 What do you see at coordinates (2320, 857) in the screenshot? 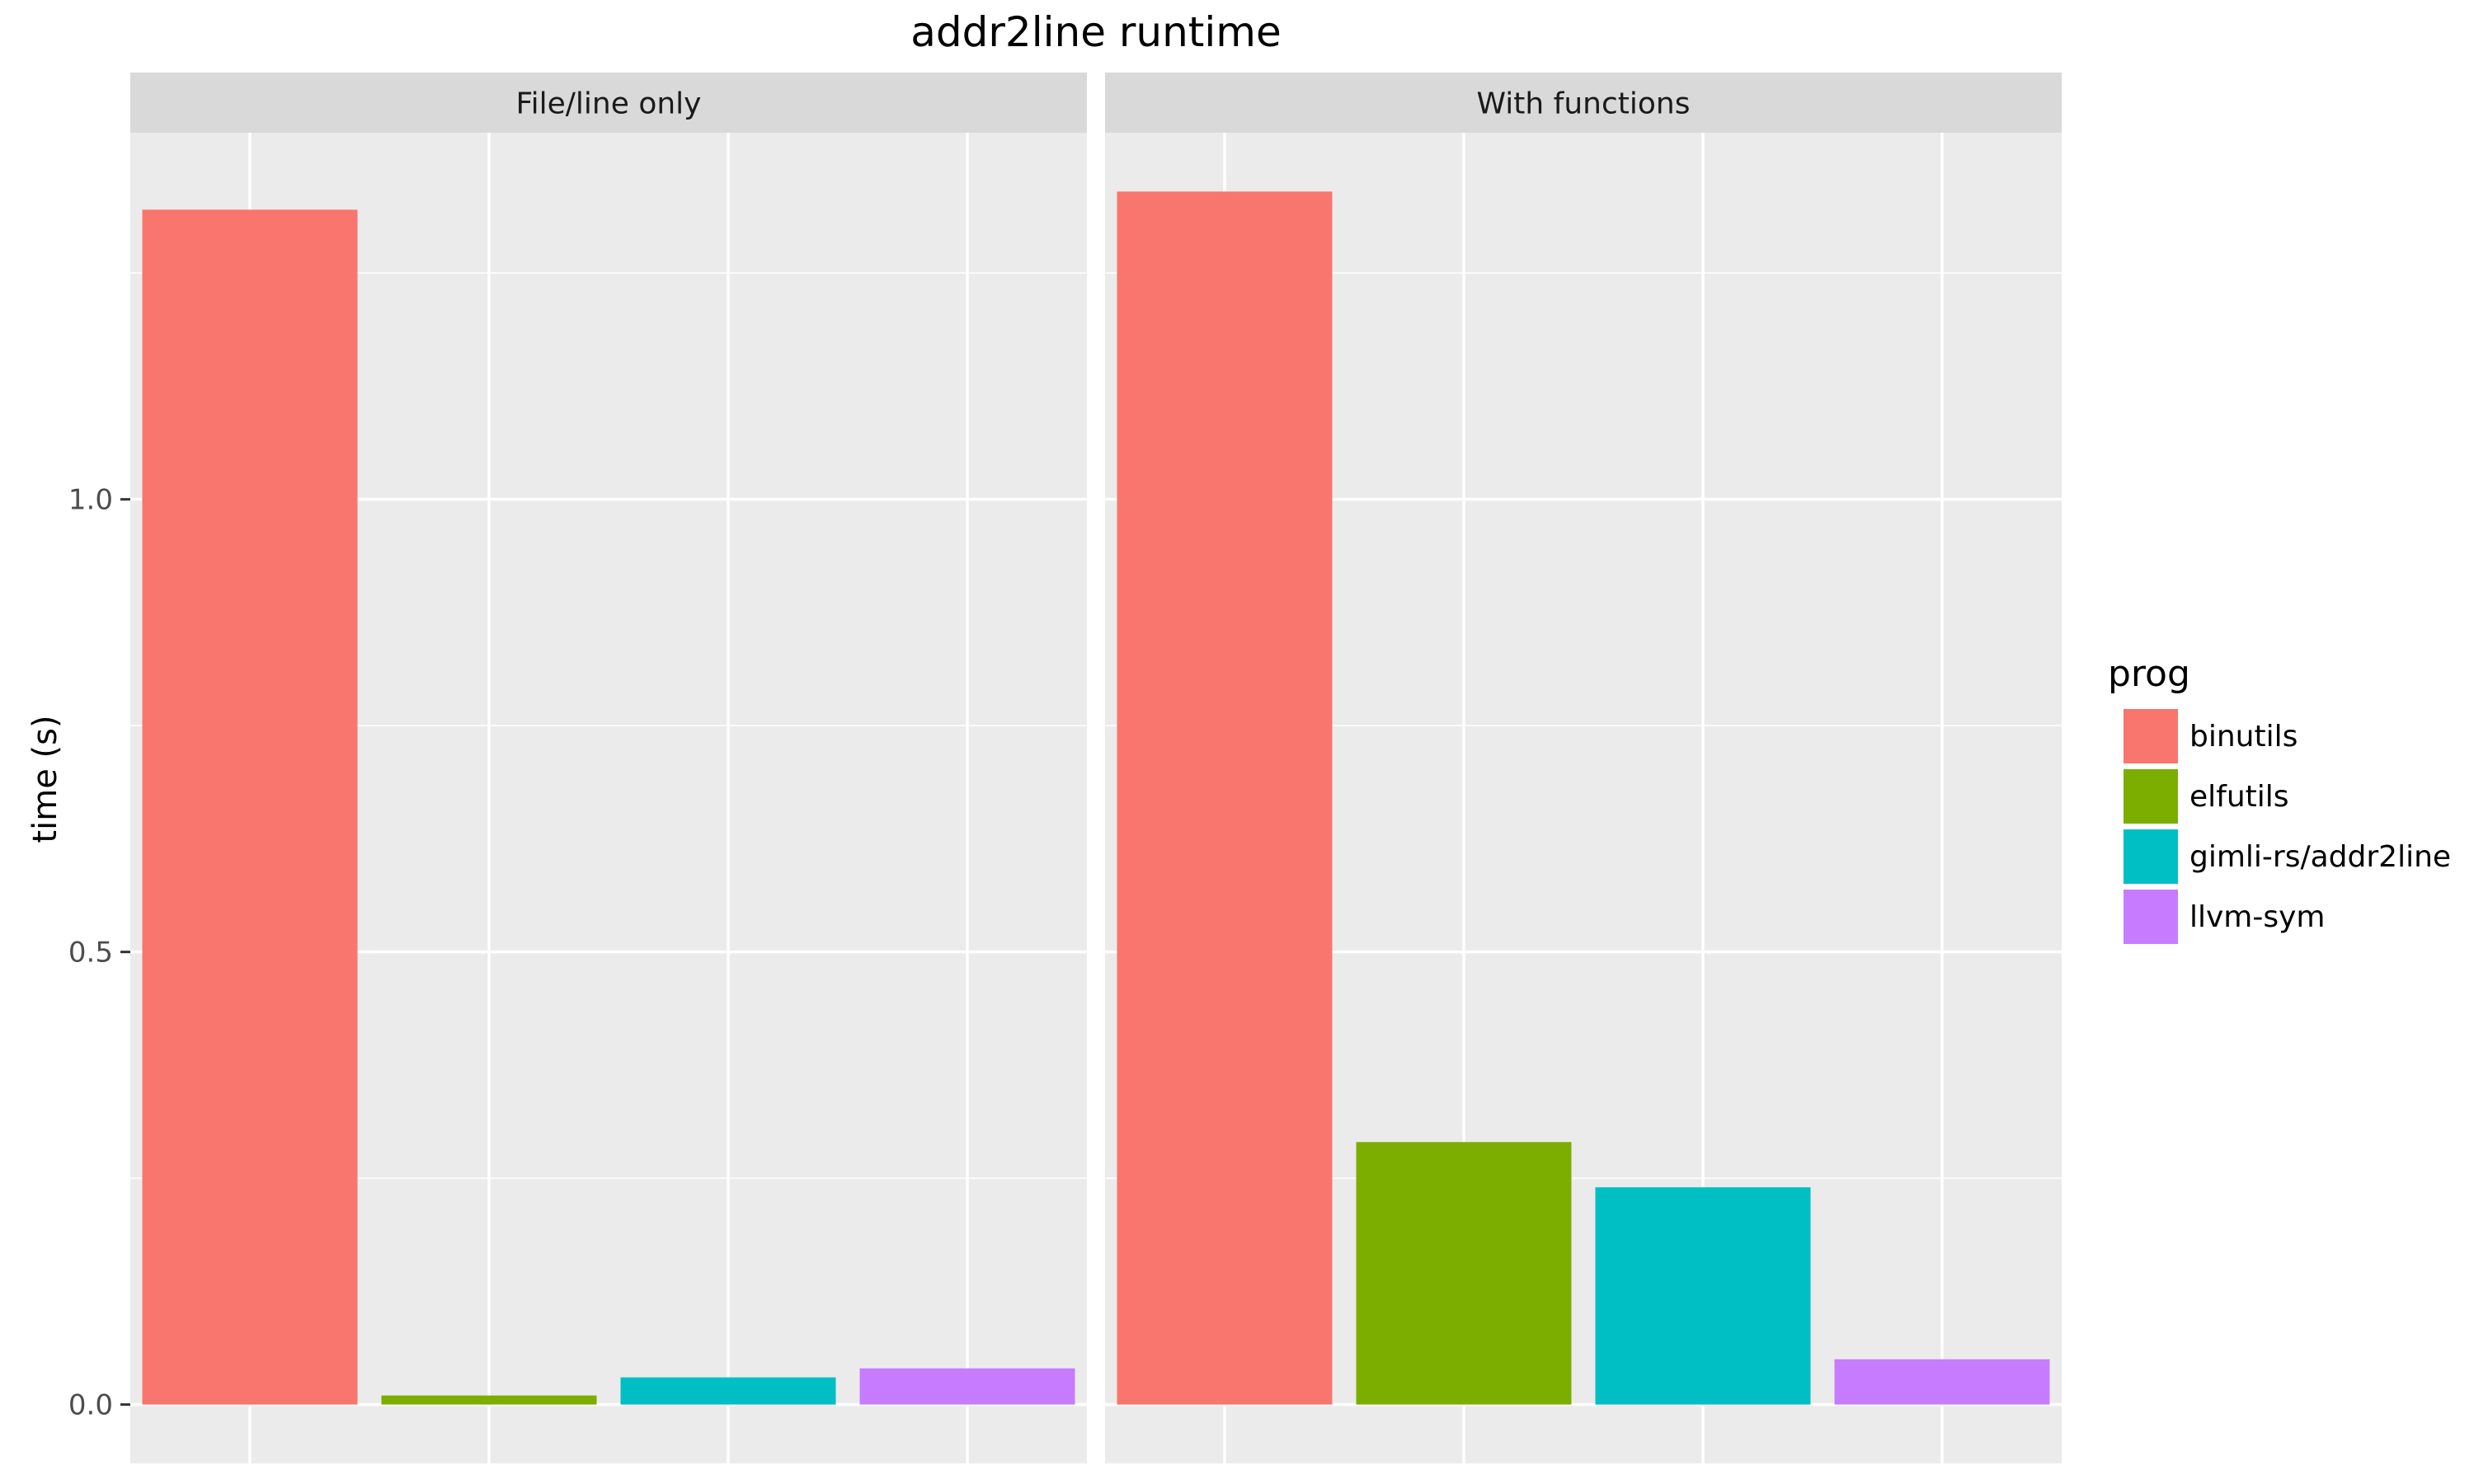
I see `legend-label: gimli-rs/addr2line` at bounding box center [2320, 857].